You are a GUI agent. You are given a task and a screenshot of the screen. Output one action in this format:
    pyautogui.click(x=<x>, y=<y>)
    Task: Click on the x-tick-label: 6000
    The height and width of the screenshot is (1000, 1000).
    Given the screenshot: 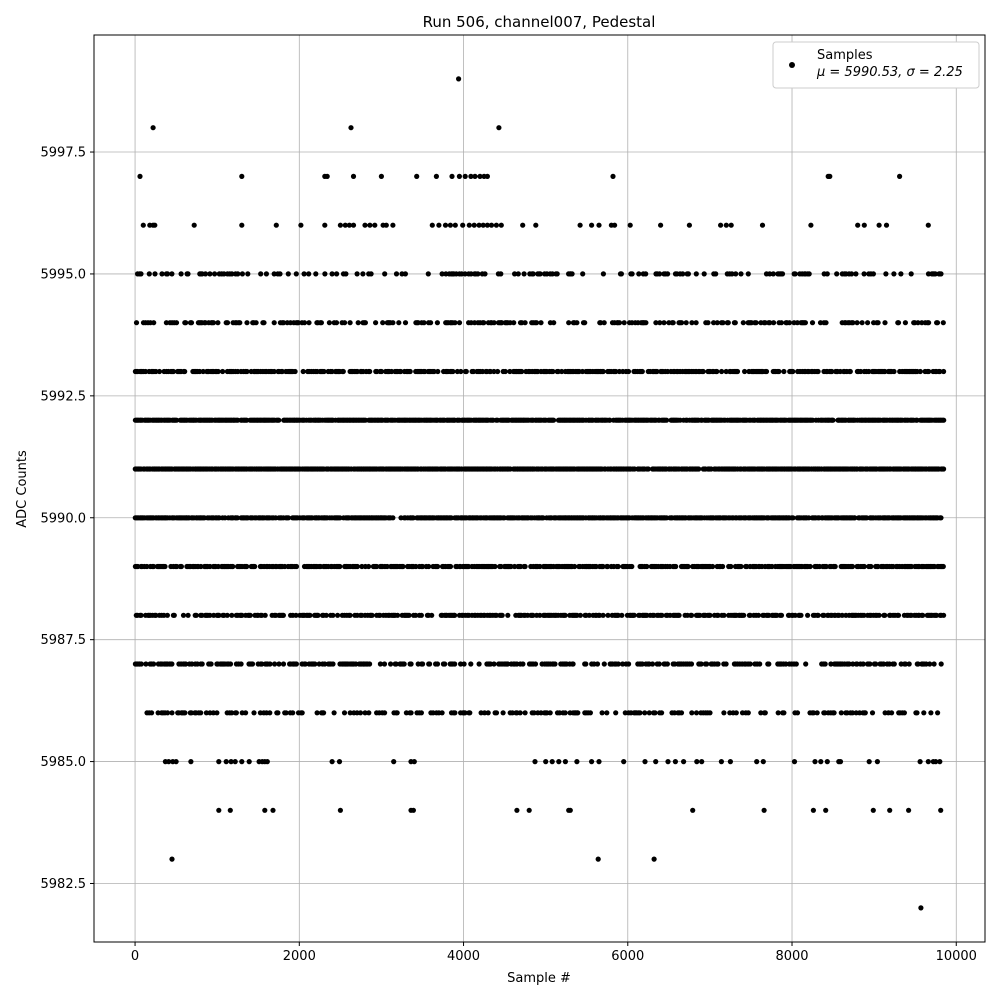 What is the action you would take?
    pyautogui.click(x=627, y=956)
    